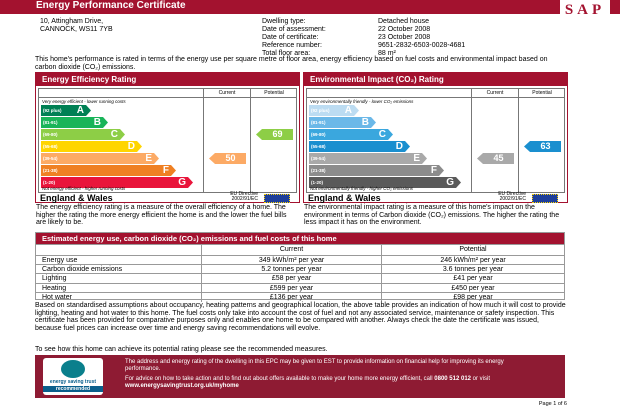 The height and width of the screenshot is (414, 620). I want to click on table-cell: £450 per year, so click(472, 288).